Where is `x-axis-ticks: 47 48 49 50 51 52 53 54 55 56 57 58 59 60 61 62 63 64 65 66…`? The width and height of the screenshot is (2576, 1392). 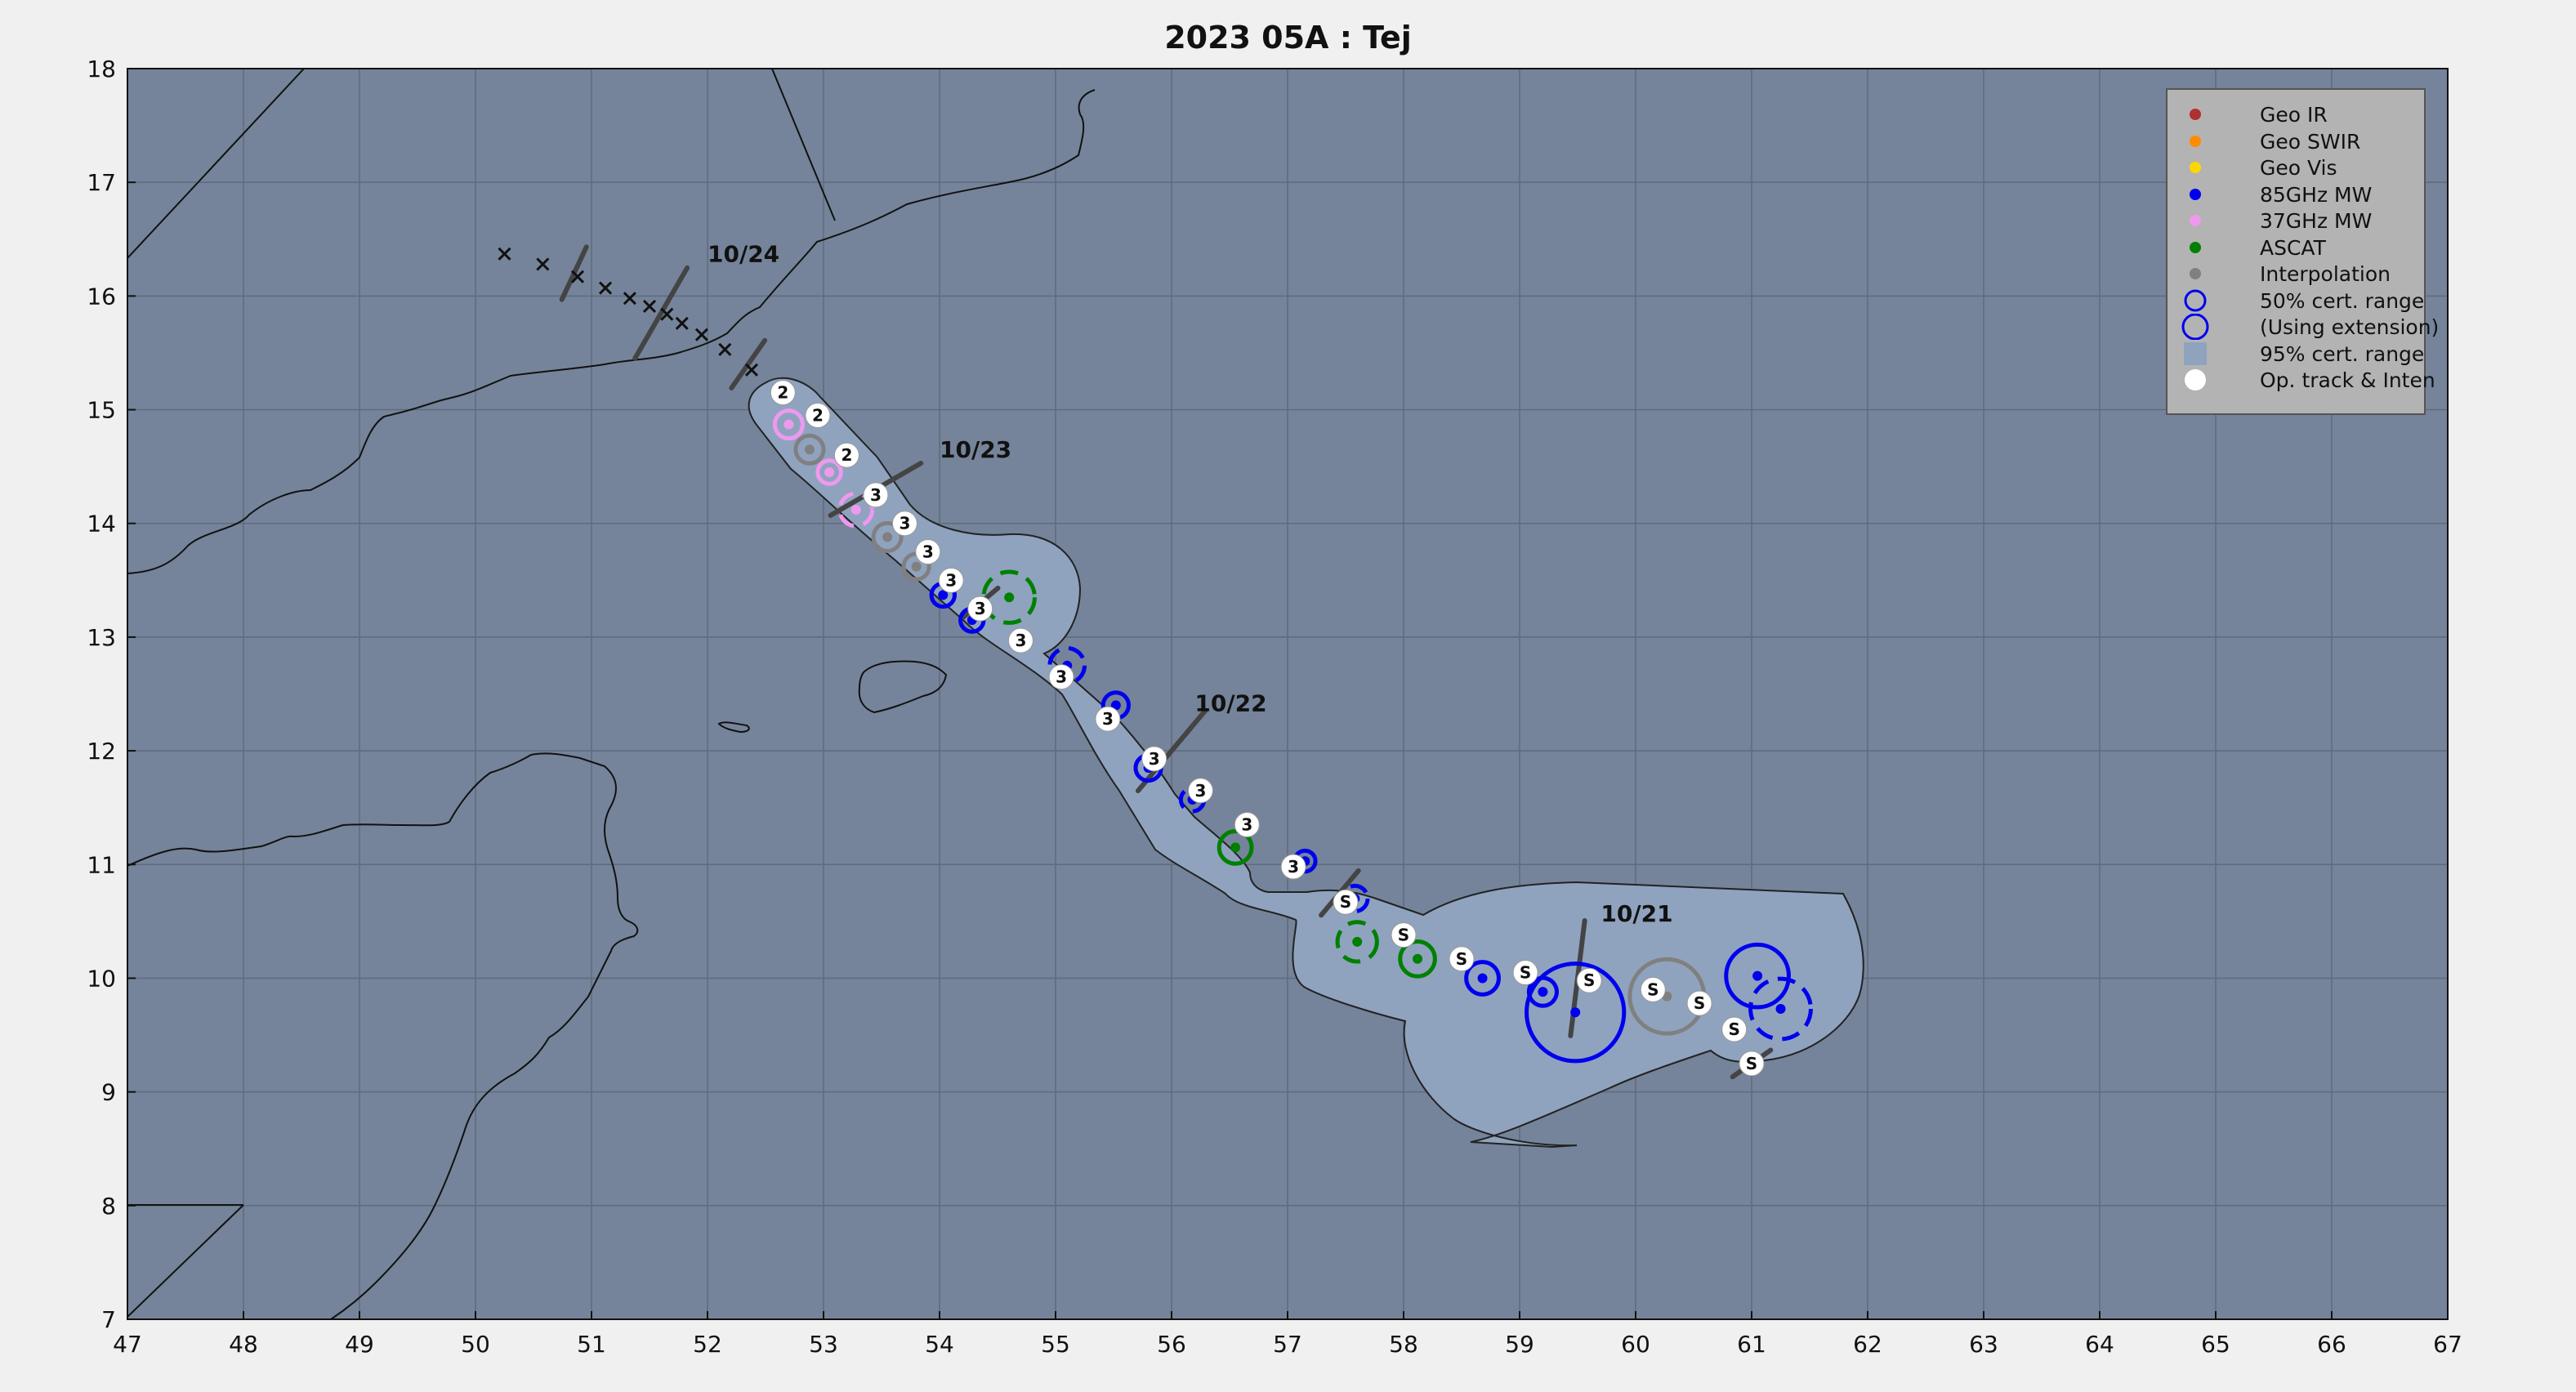
x-axis-ticks: 47 48 49 50 51 52 53 54 55 56 57 58 59 60 61 62 63 64 65 66… is located at coordinates (1288, 1334).